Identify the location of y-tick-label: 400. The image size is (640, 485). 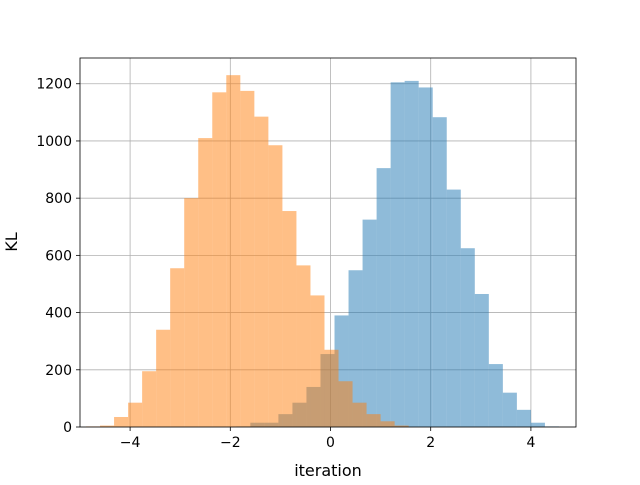
(58, 314).